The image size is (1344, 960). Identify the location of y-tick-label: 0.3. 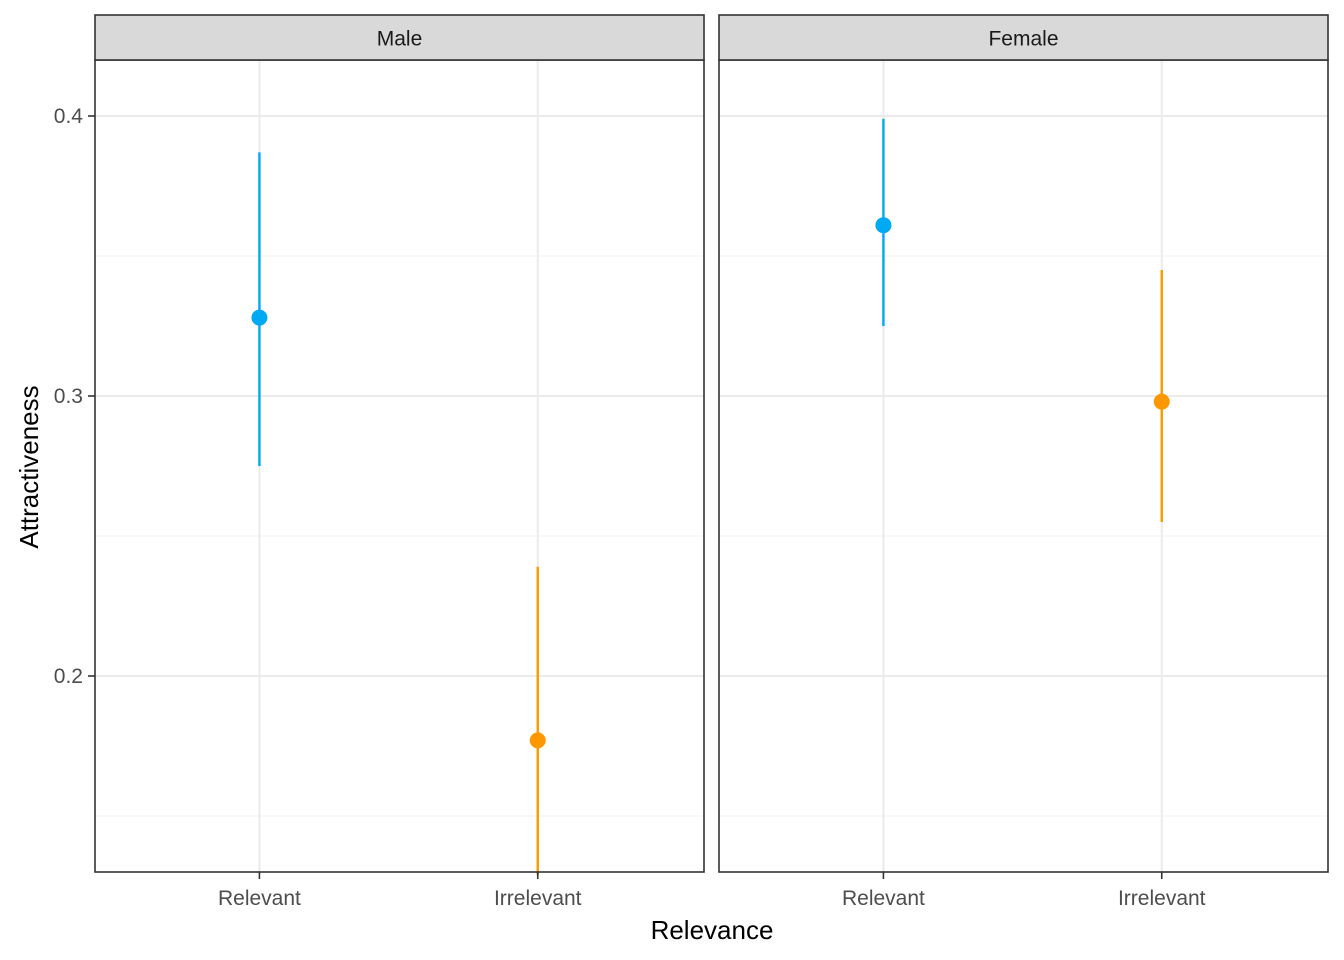
(68, 396).